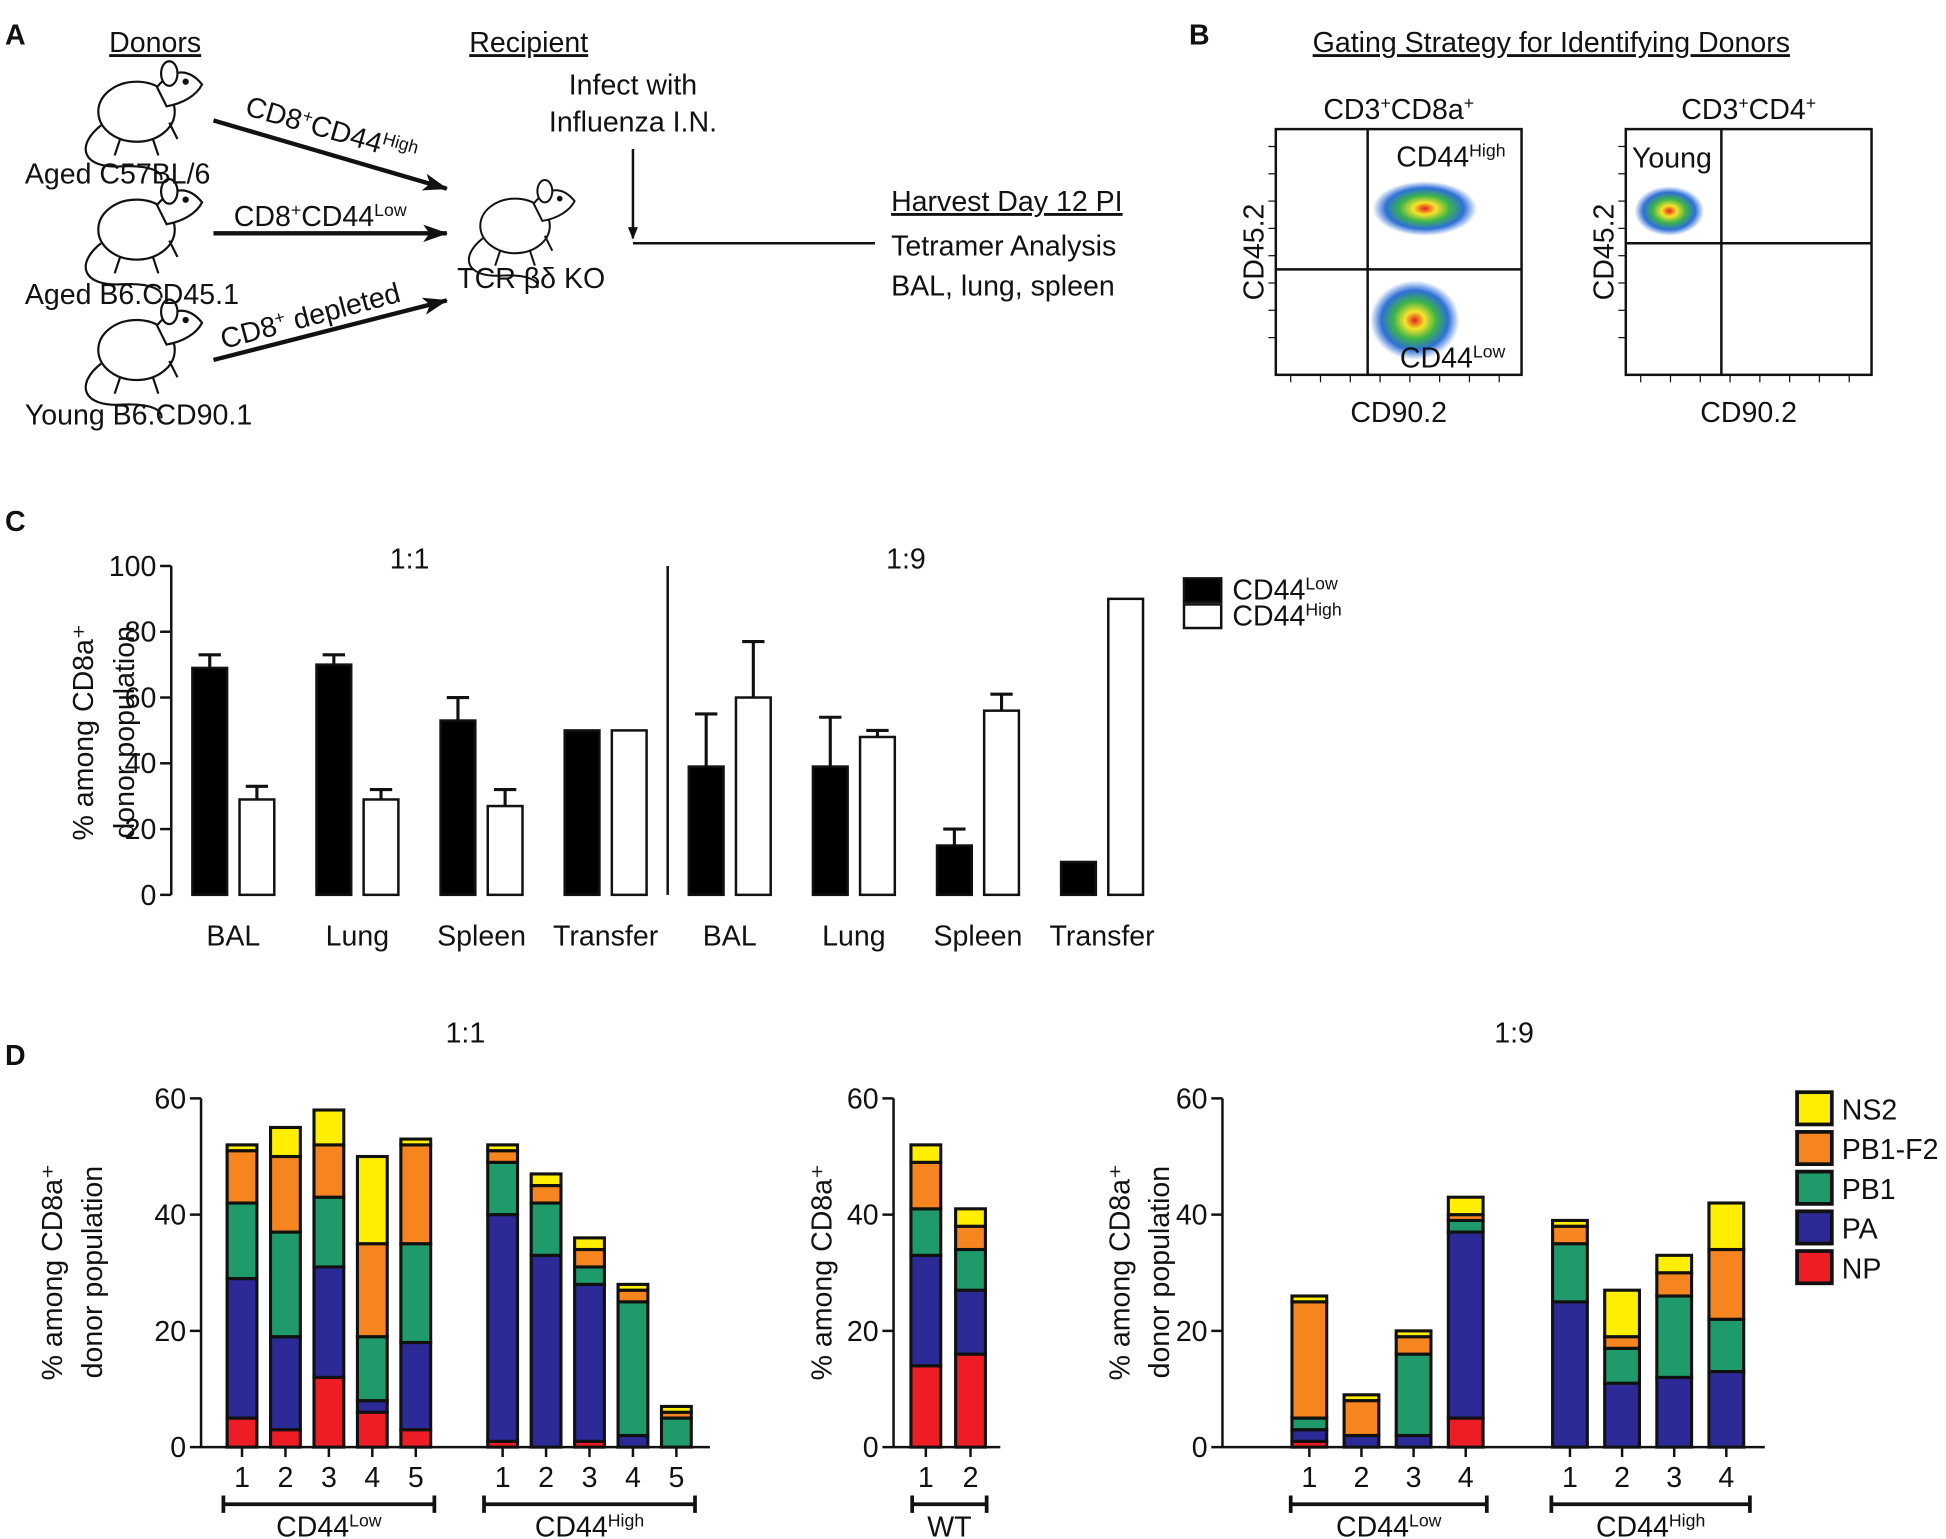  I want to click on gating-title: Gating Strategy for Identifying Donors, so click(1551, 43).